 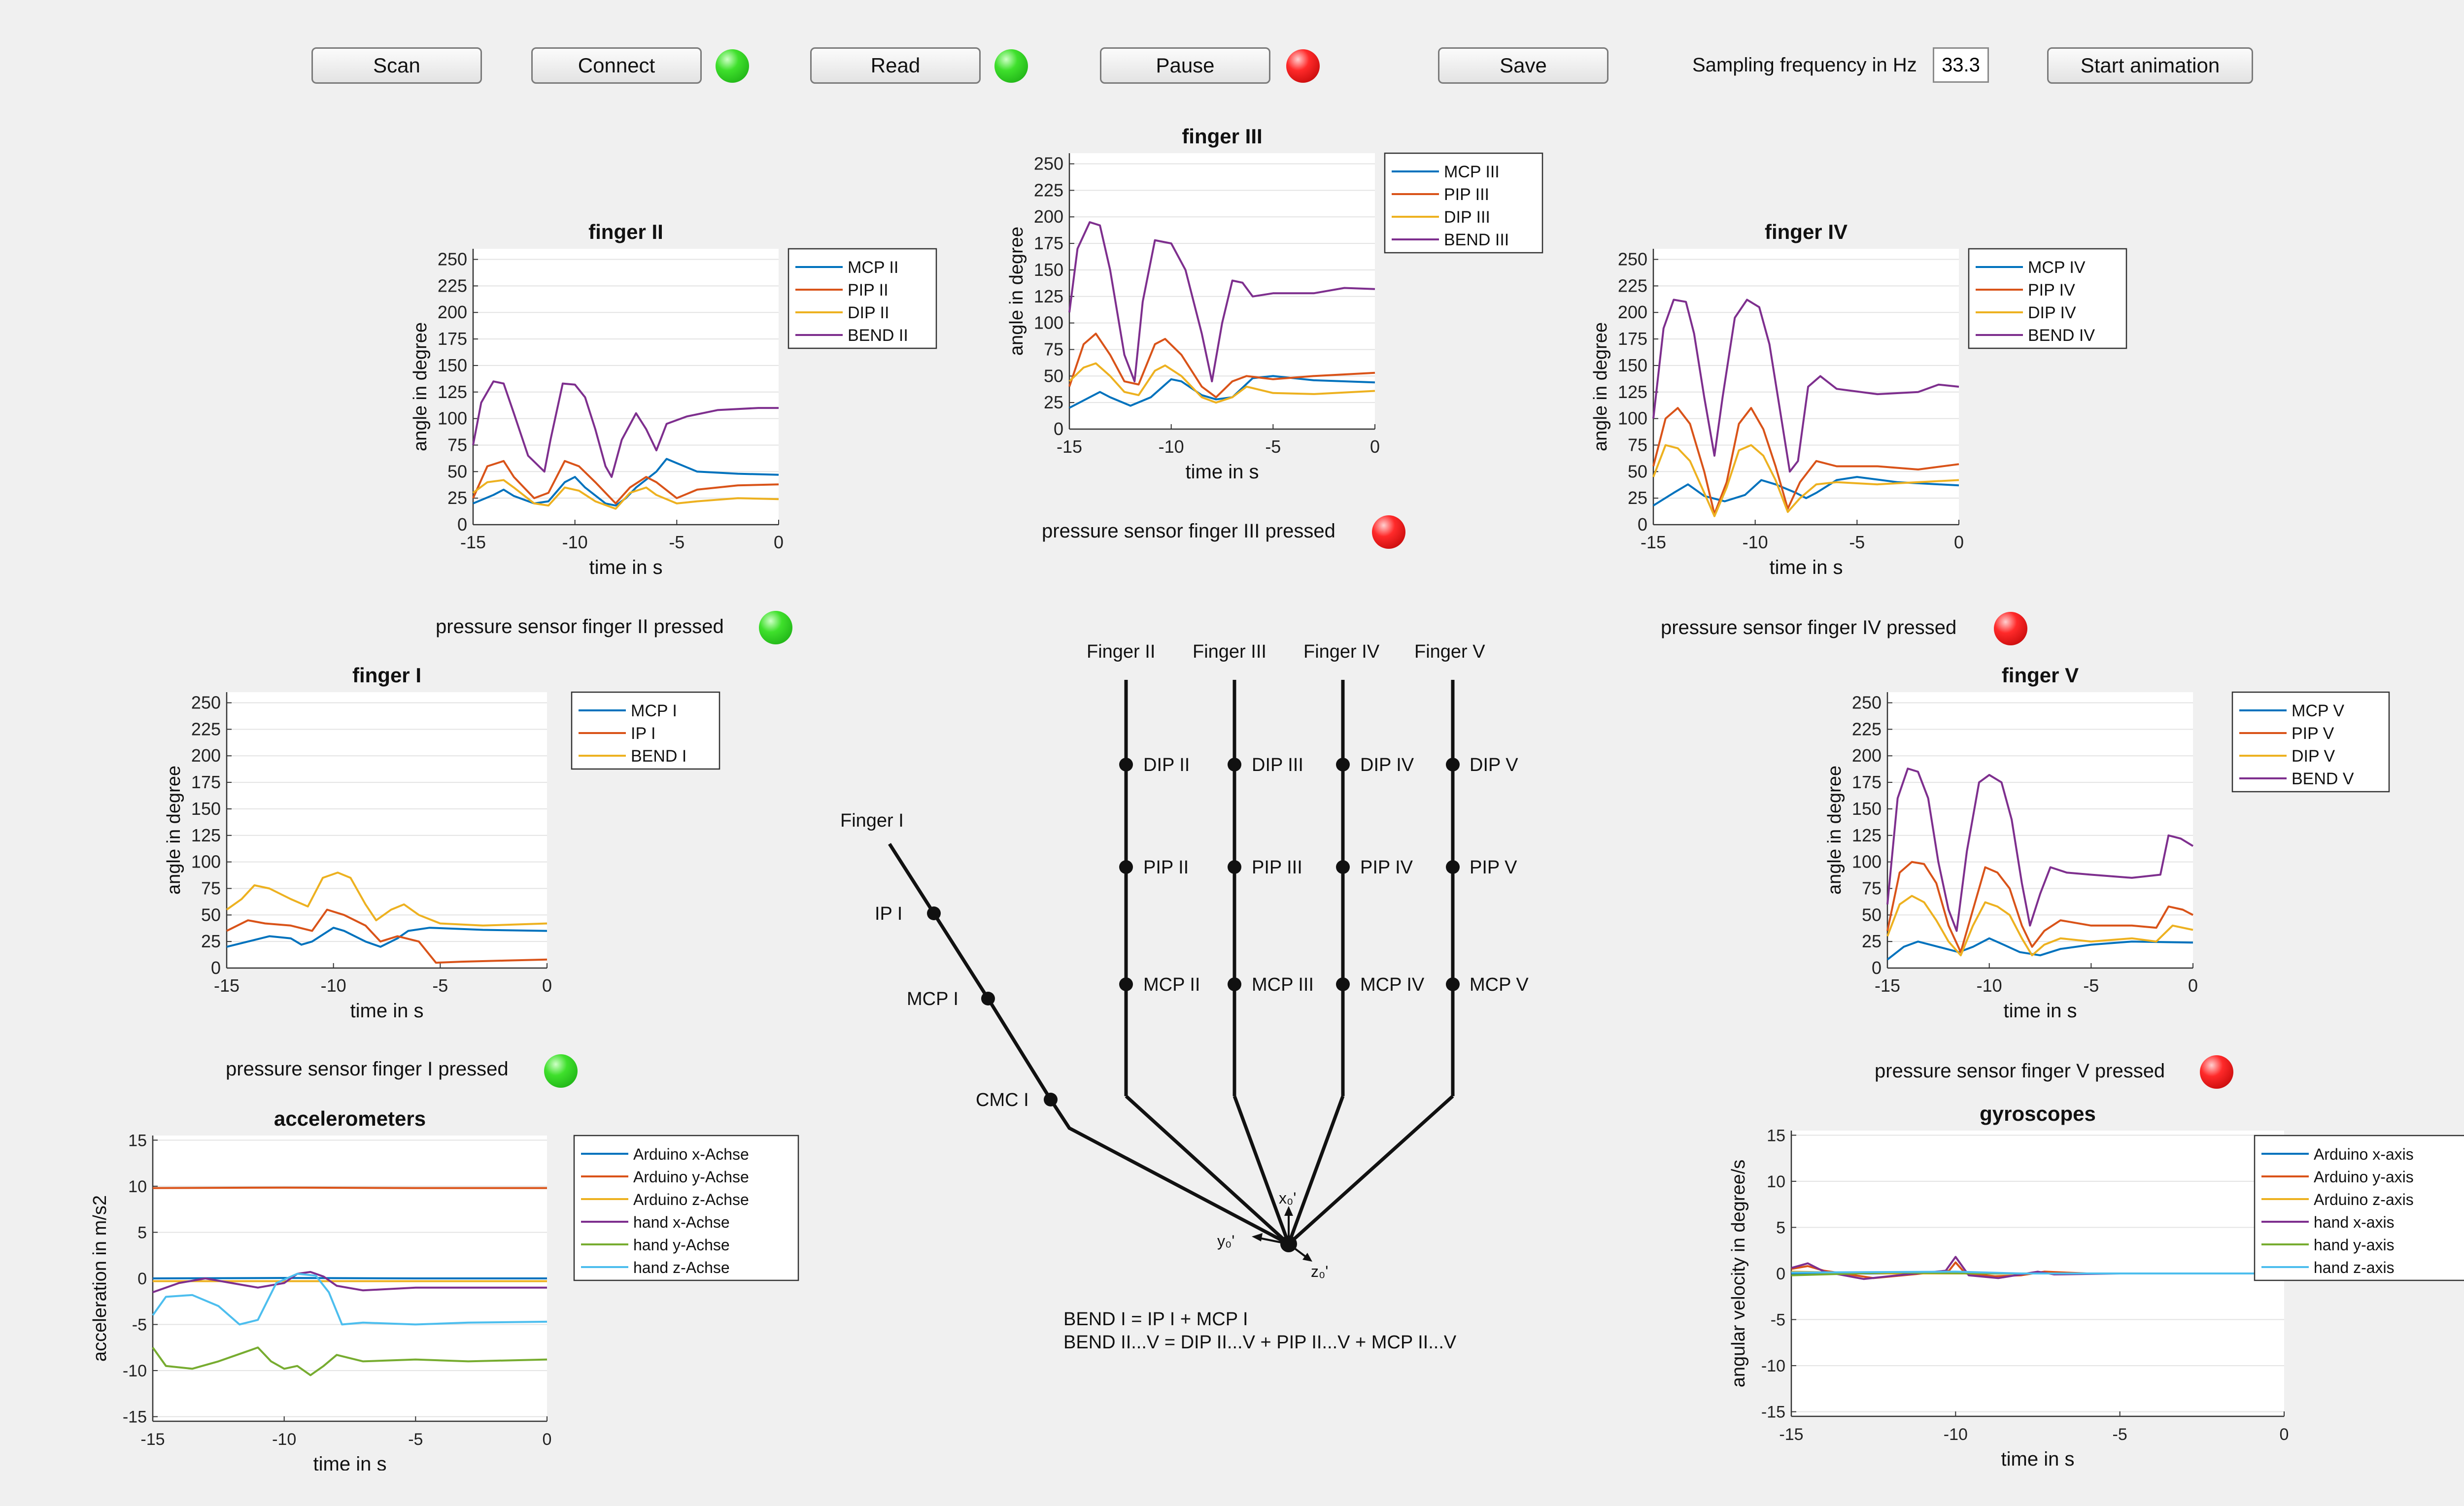 I want to click on label-cmc-I: CMC I, so click(x=1002, y=1100).